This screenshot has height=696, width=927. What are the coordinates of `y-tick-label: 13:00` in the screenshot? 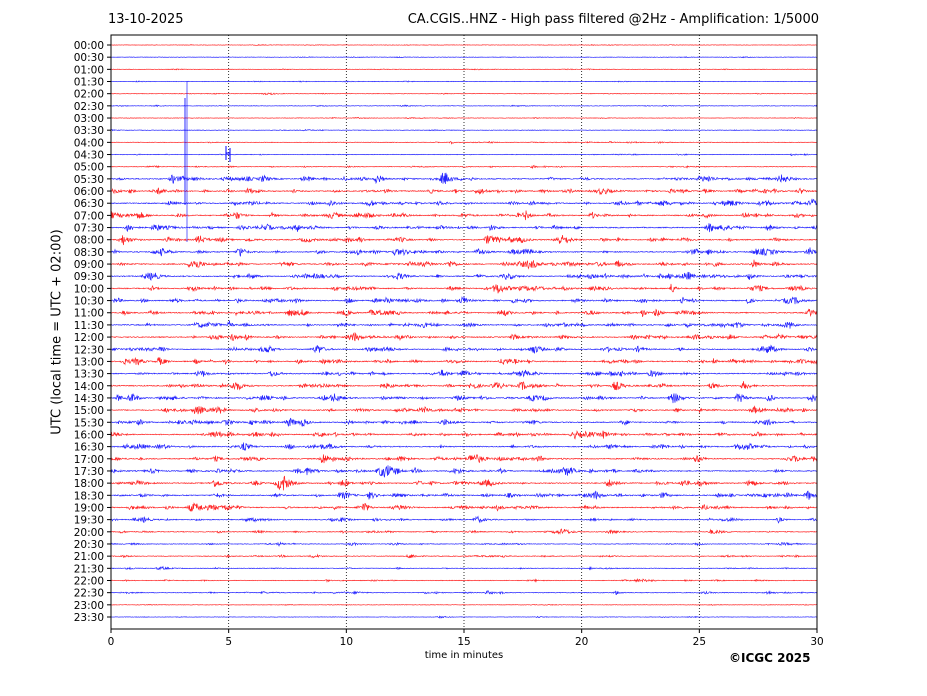 It's located at (89, 362).